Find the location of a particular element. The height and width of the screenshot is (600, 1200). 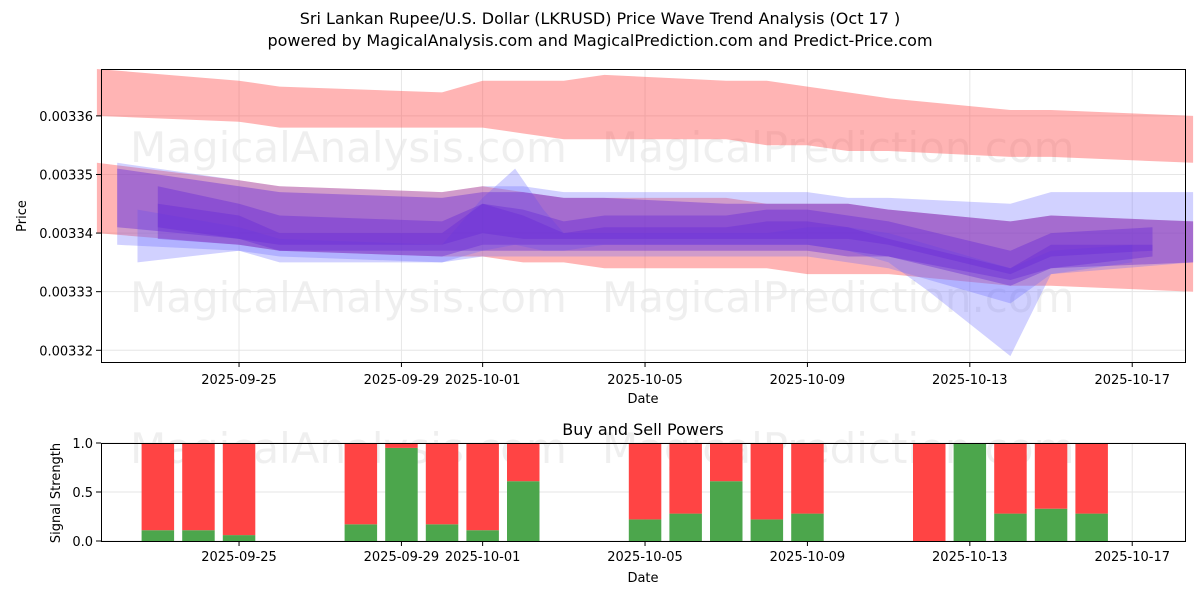

price-y-tick-label: 0.00334 is located at coordinates (66, 234).